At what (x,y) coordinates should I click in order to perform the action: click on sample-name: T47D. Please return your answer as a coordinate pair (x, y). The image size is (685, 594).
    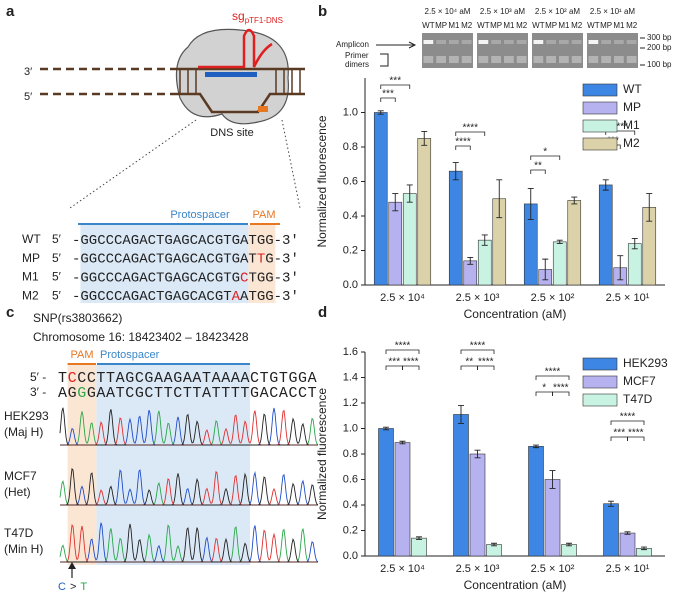
    Looking at the image, I should click on (19, 533).